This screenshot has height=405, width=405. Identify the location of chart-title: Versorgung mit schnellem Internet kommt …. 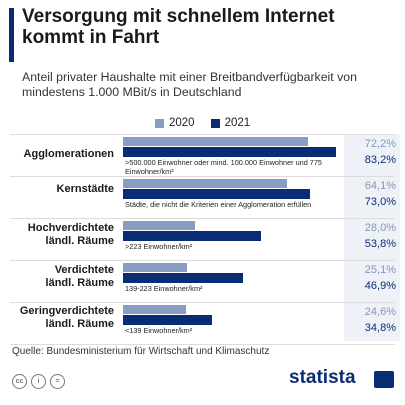
(178, 27).